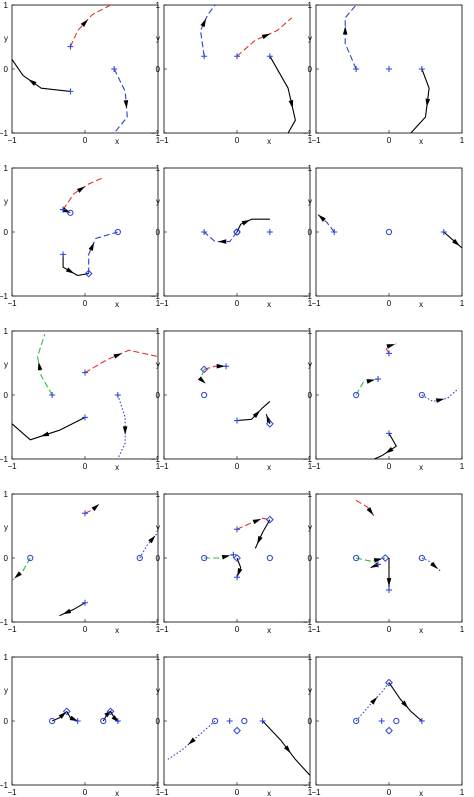  What do you see at coordinates (80, 236) in the screenshot?
I see `panel-4: −1 0 1 1 0 −1 x y` at bounding box center [80, 236].